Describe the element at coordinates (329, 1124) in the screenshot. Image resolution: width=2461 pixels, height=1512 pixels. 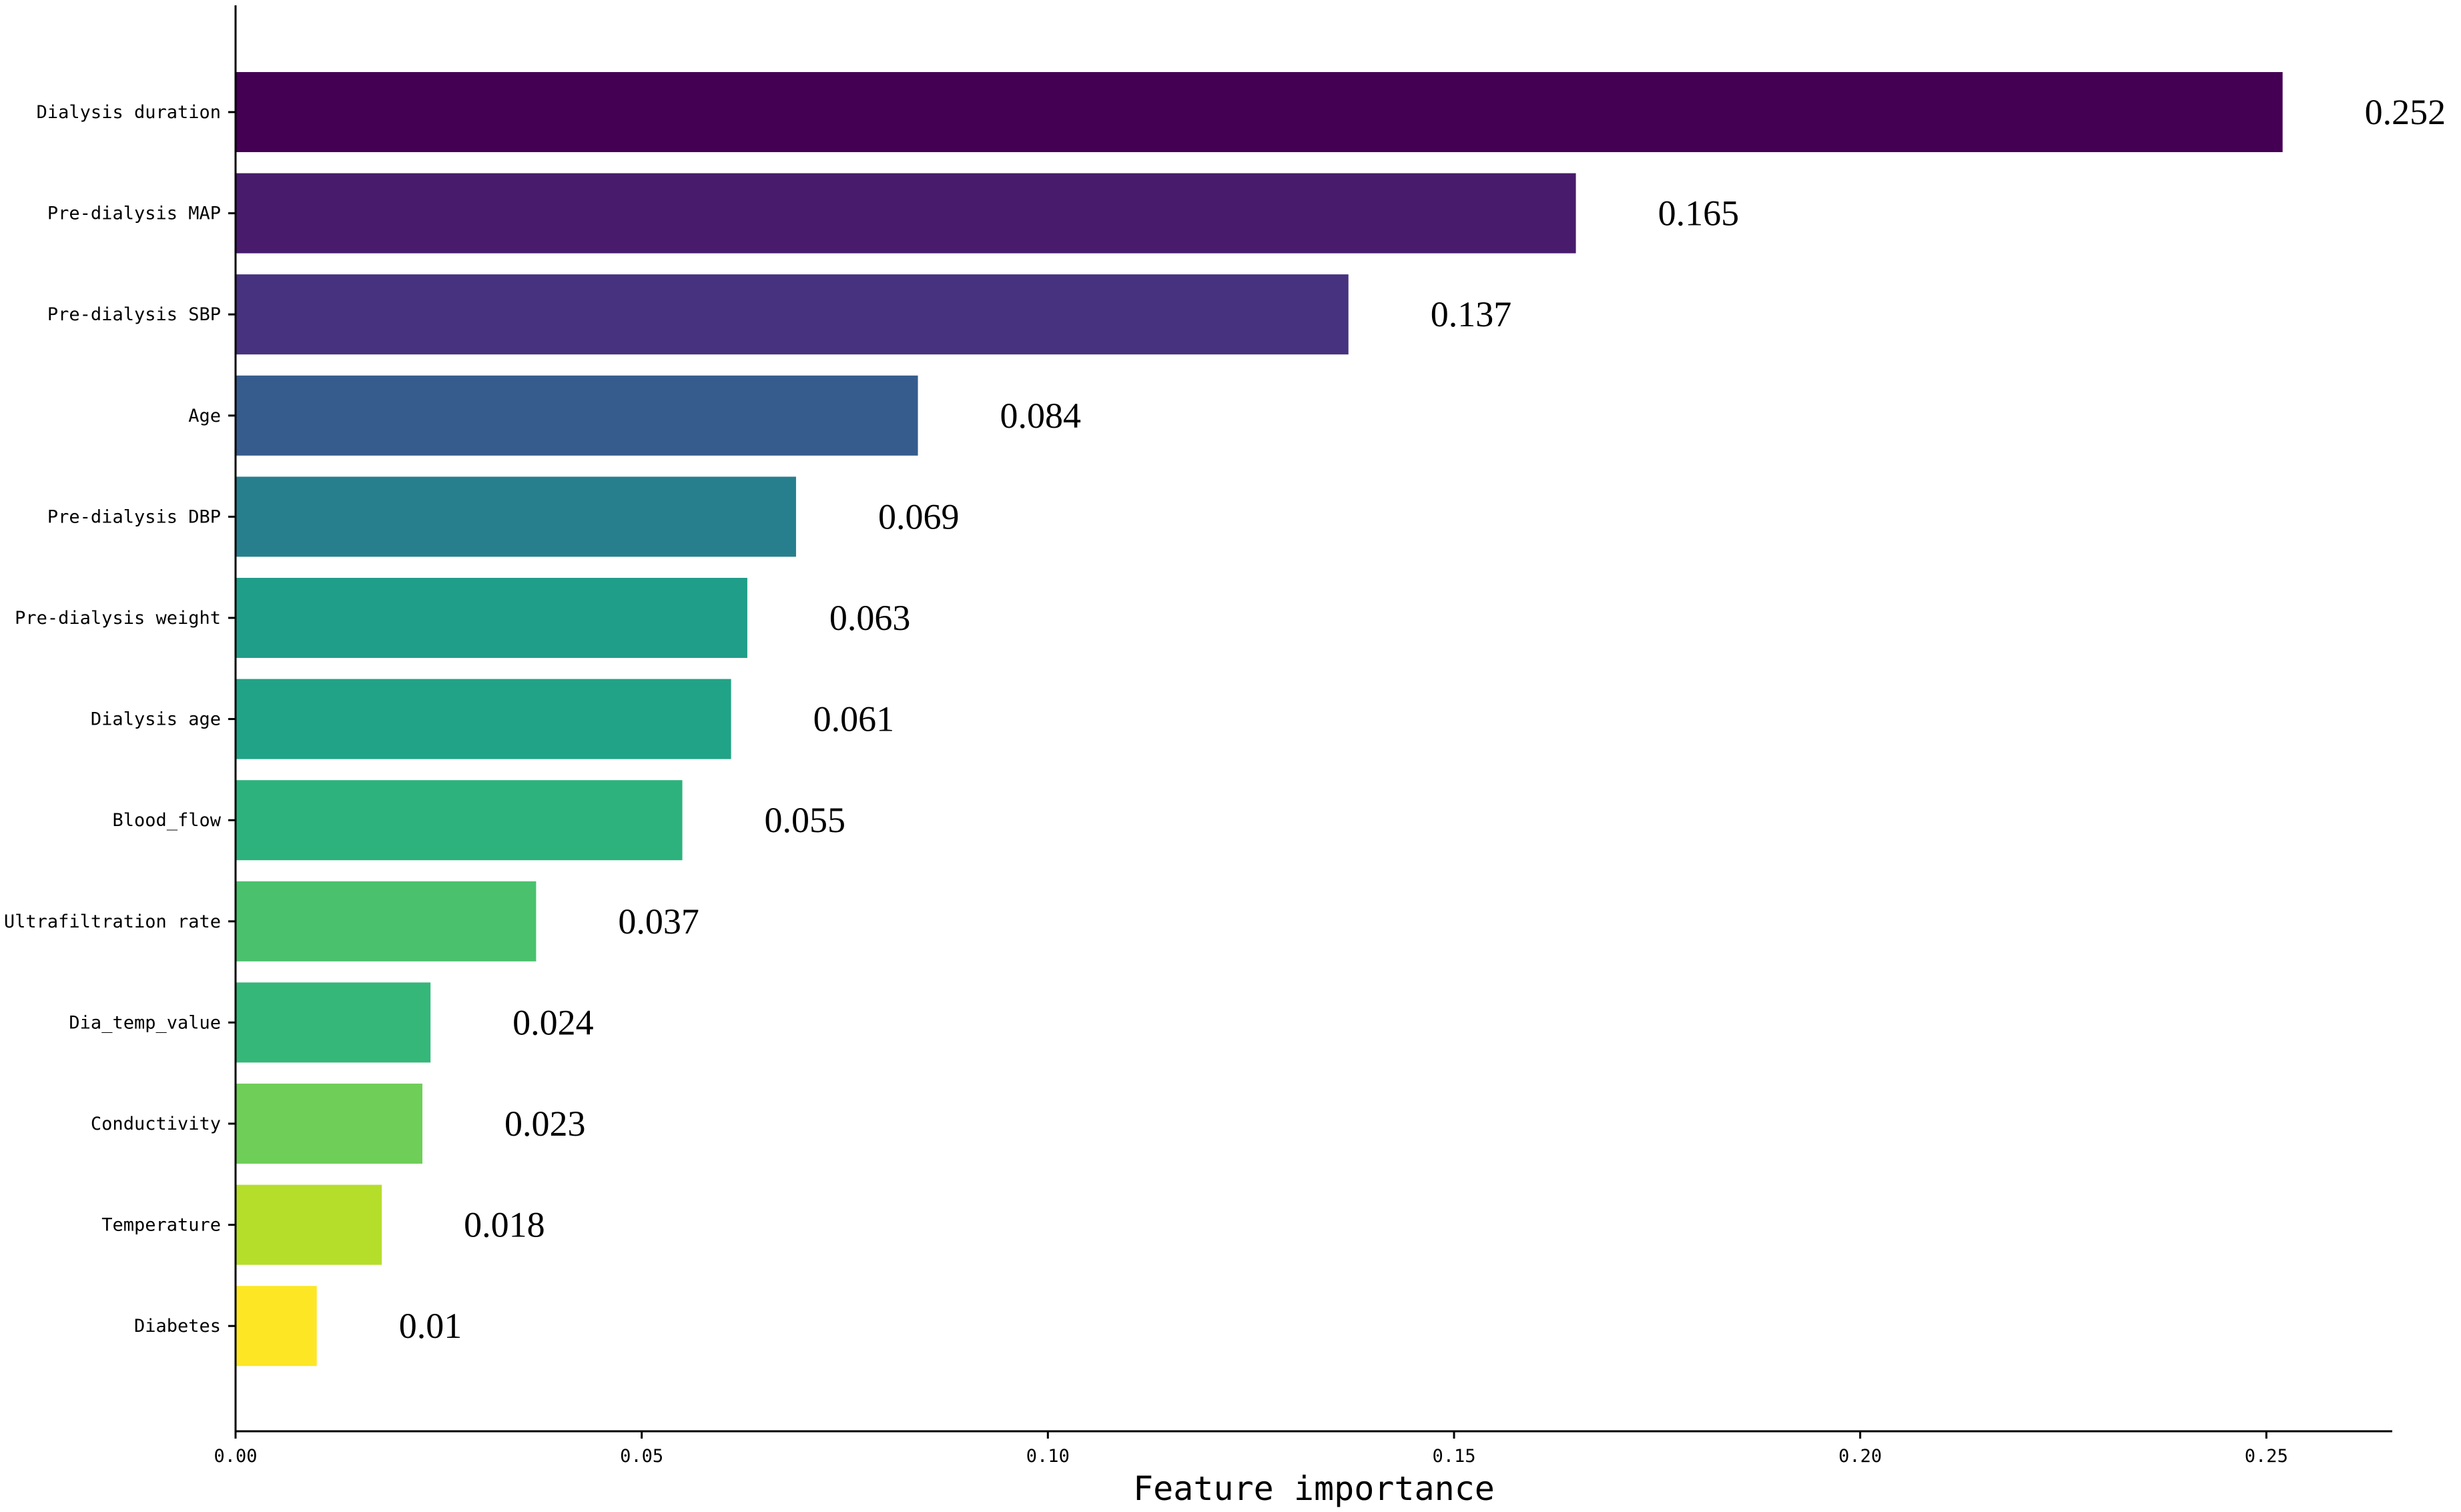
I see `bar-conductivity` at that location.